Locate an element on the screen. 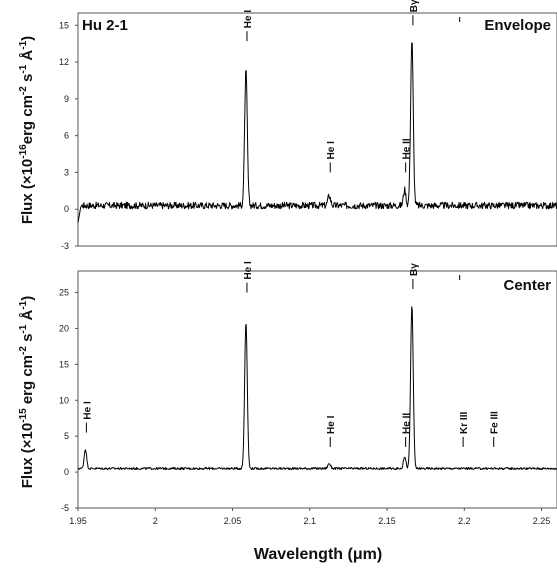 This screenshot has width=557, height=570. envelope-line-markers: He I He I He II Bγ is located at coordinates (352, 86).